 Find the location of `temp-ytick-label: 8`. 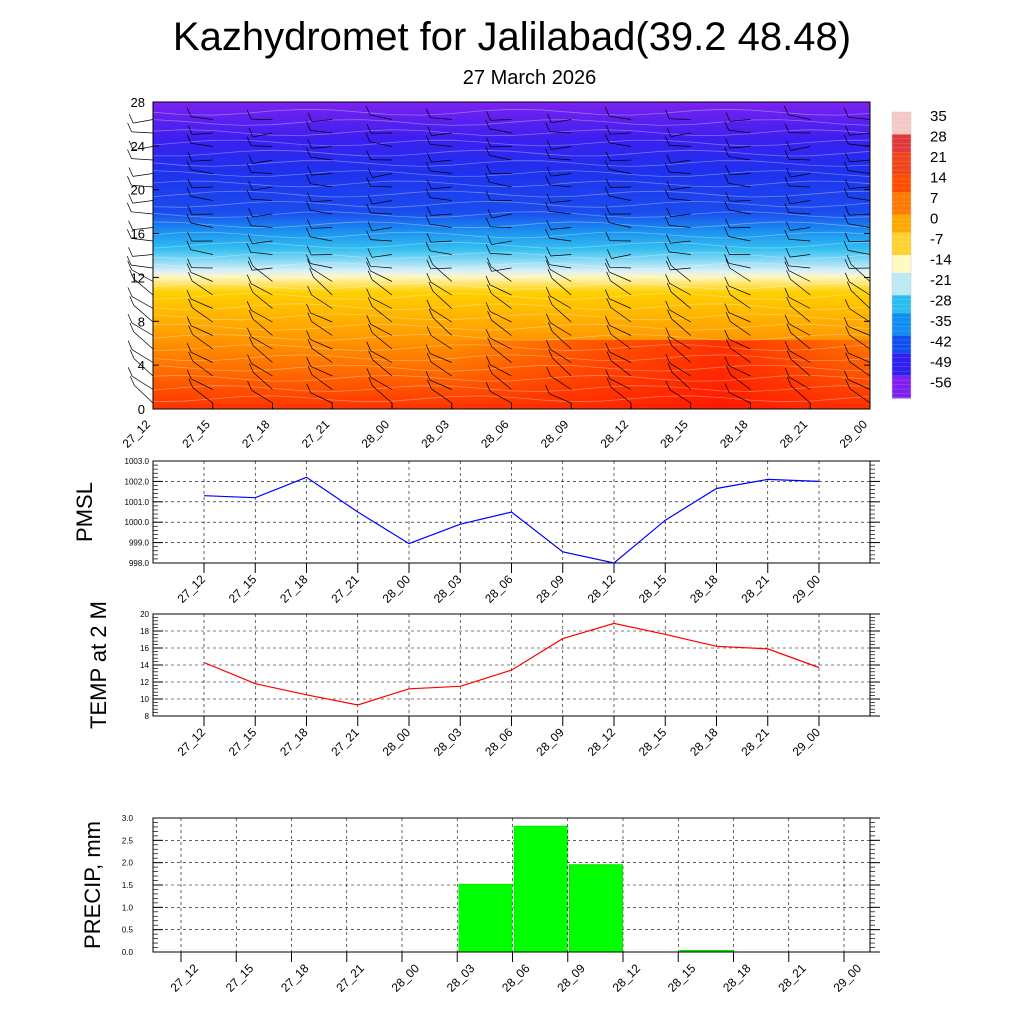

temp-ytick-label: 8 is located at coordinates (147, 716).